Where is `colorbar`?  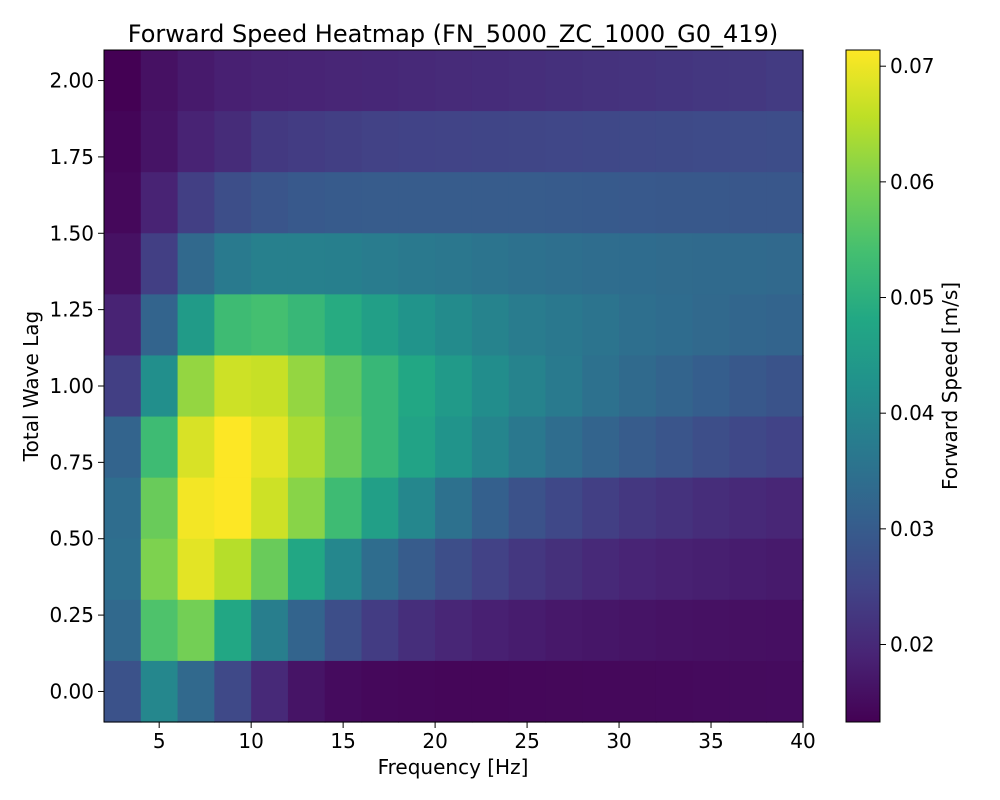
colorbar is located at coordinates (863, 386).